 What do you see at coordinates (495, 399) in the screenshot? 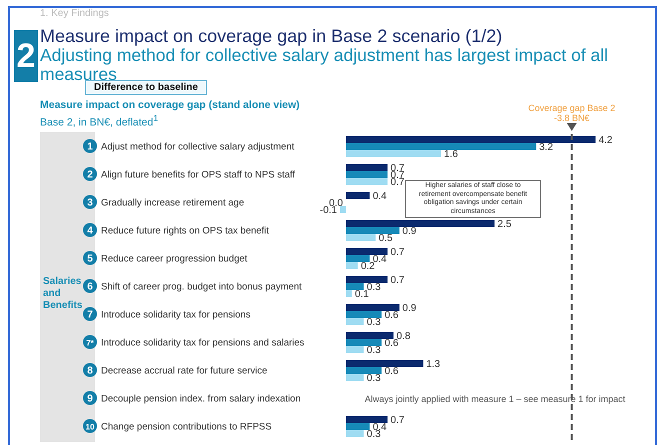
I see `annotation: Always jointly applied with measure 1 – see measure 1 for impact` at bounding box center [495, 399].